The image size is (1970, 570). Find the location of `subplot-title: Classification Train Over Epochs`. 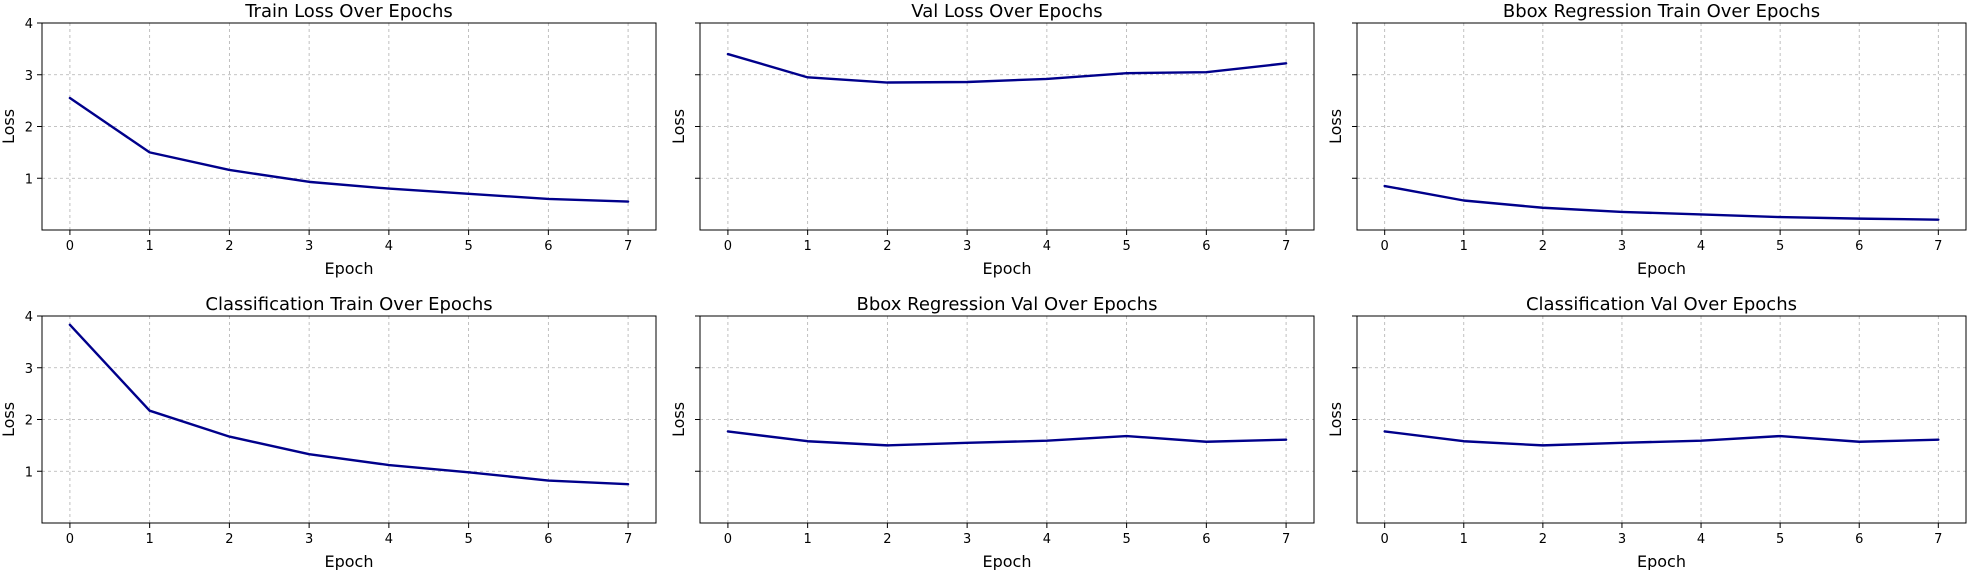

subplot-title: Classification Train Over Epochs is located at coordinates (348, 304).